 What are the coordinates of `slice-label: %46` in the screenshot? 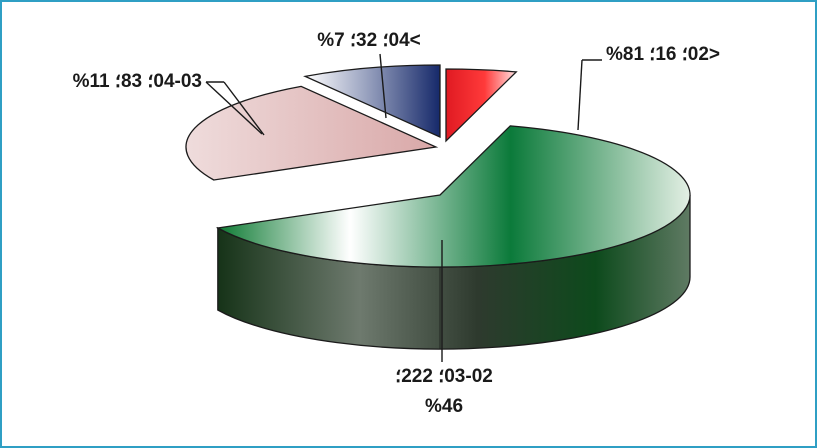 It's located at (444, 406).